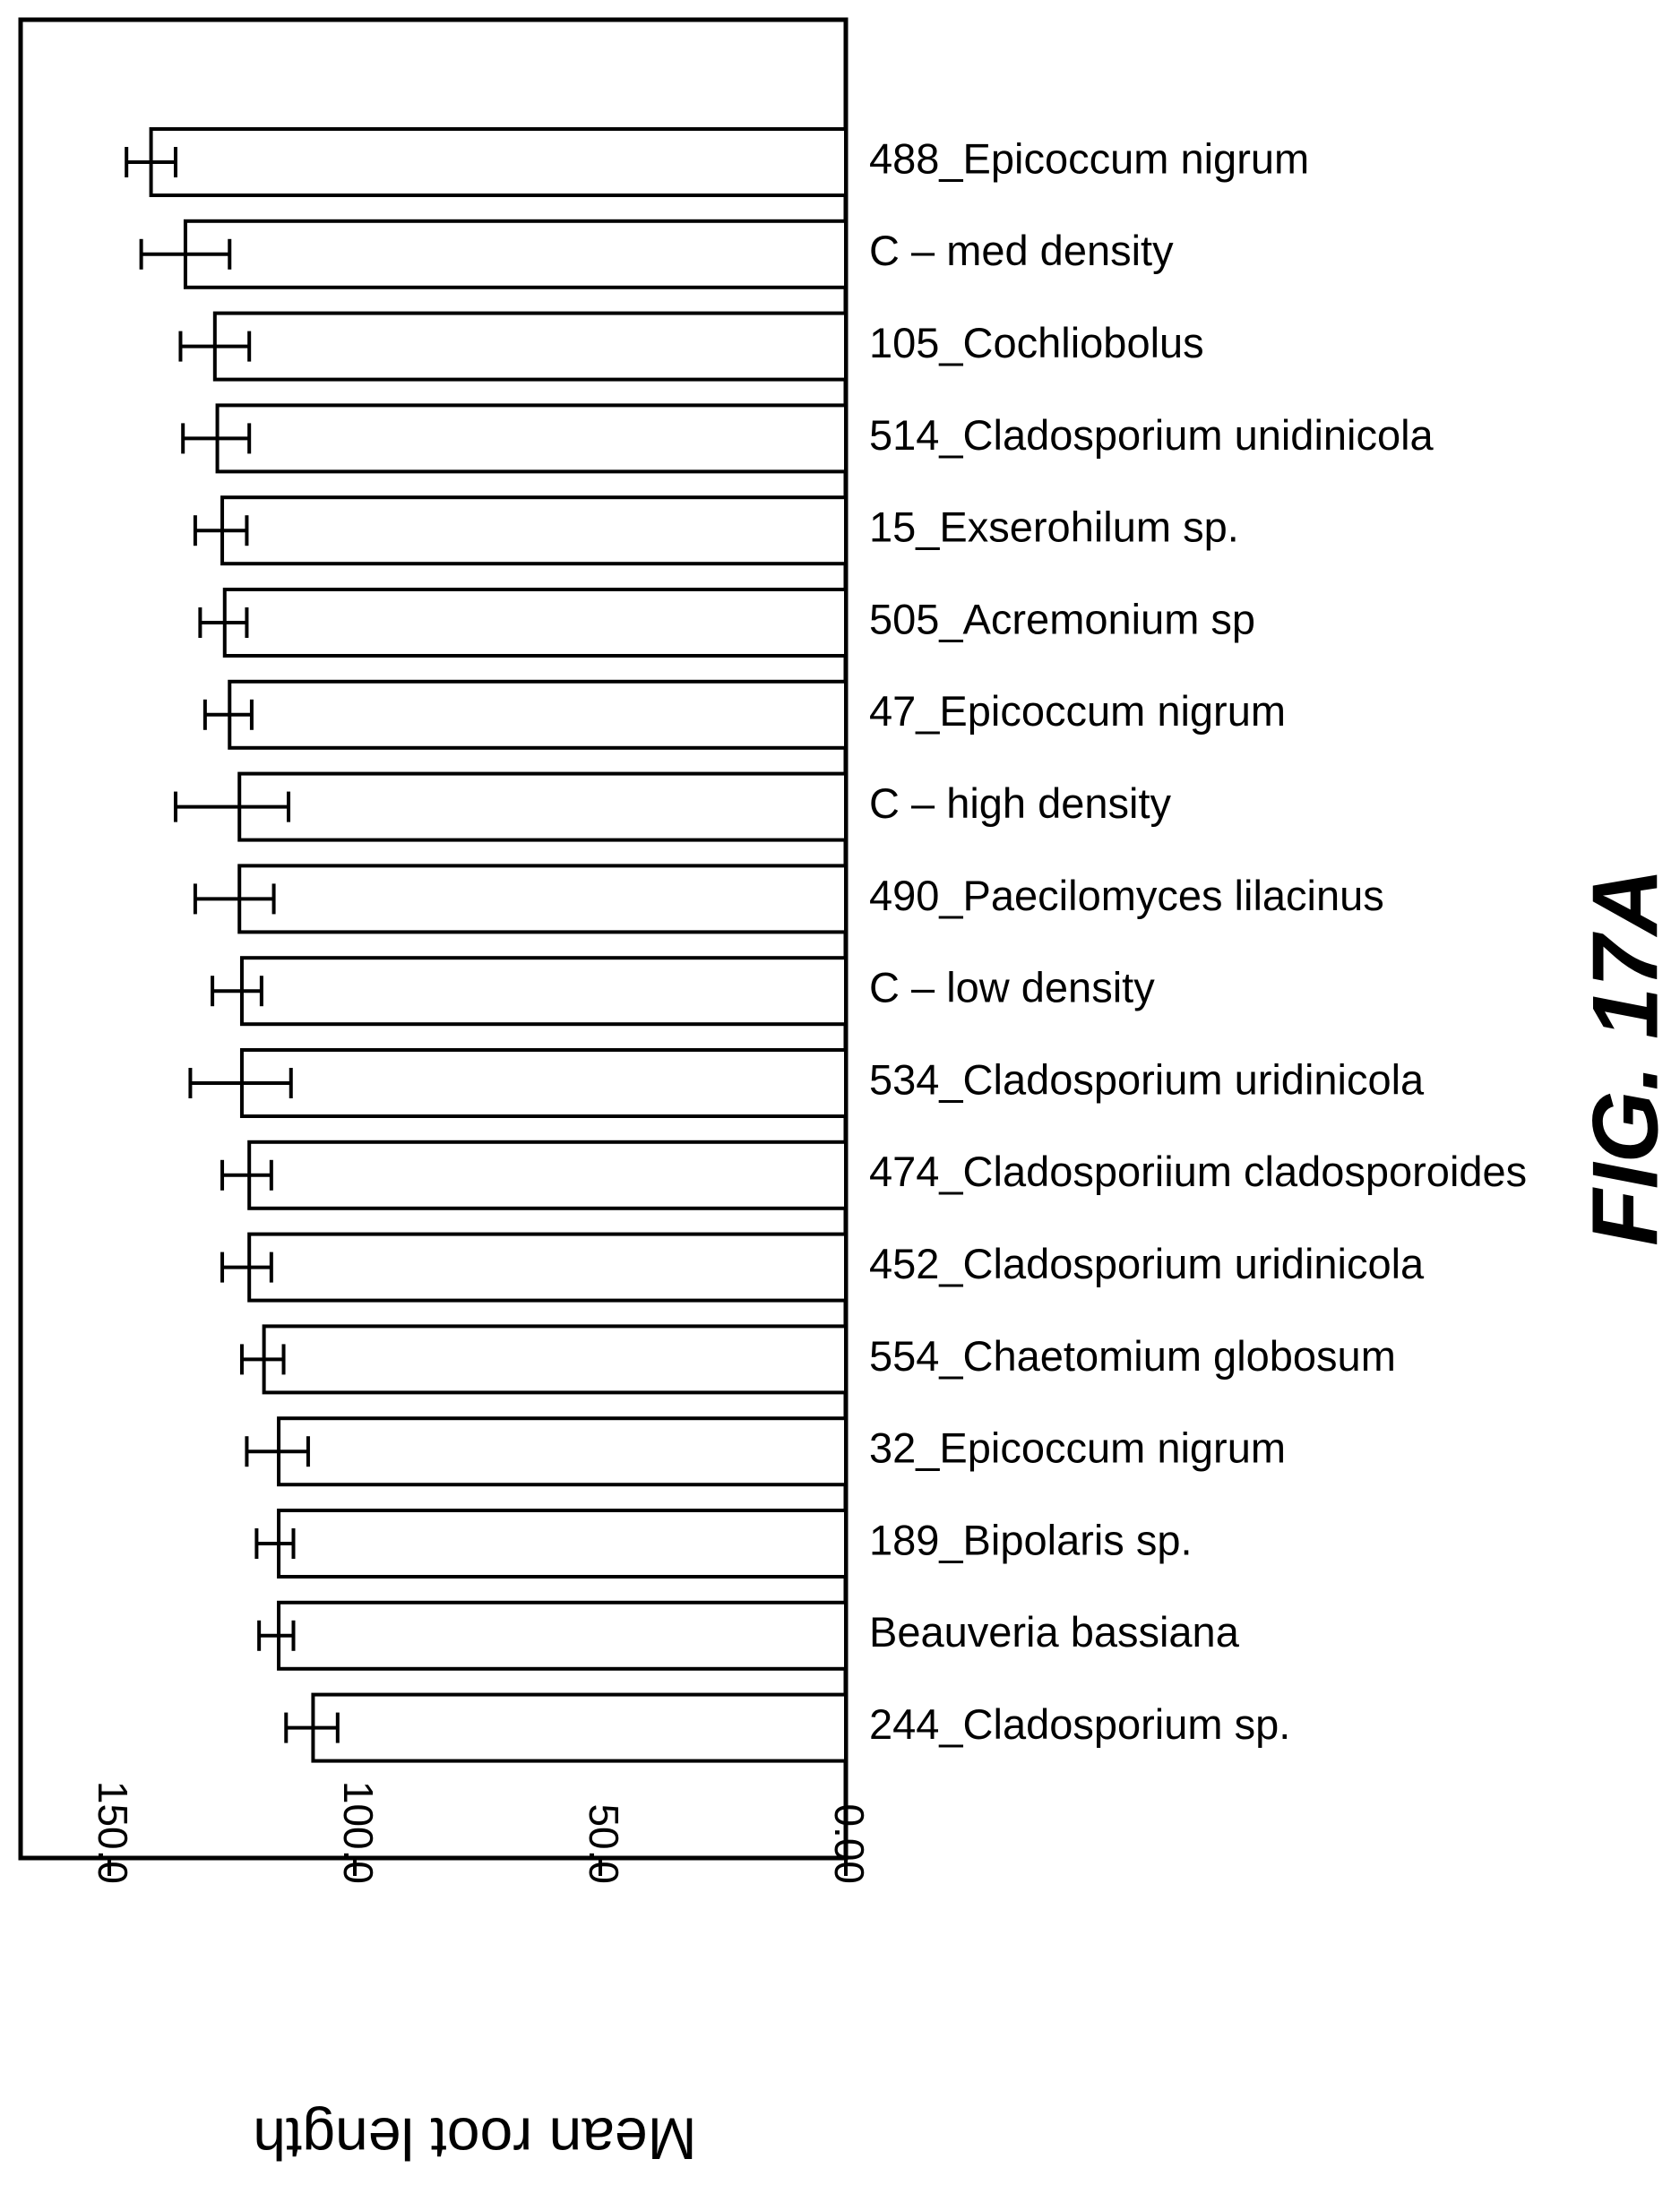 The height and width of the screenshot is (2185, 1680). Describe the element at coordinates (1625, 1057) in the screenshot. I see `figure-label: FIG. 17A` at that location.